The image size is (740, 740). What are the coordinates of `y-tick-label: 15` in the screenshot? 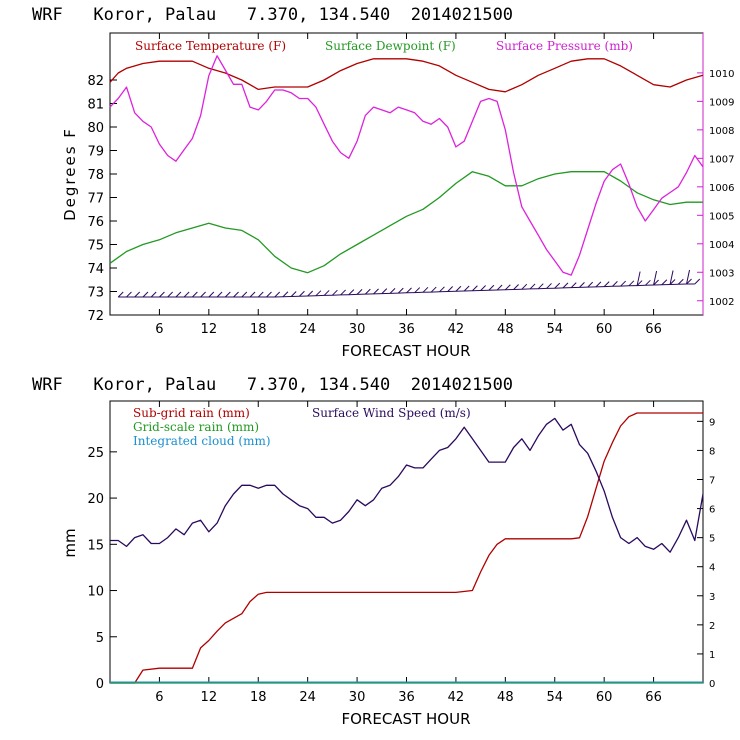 It's located at (95, 545).